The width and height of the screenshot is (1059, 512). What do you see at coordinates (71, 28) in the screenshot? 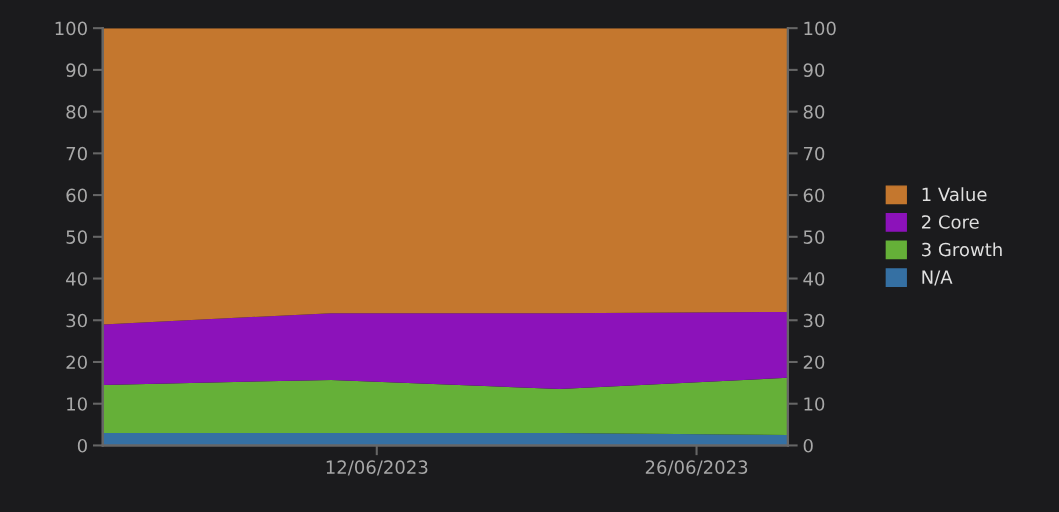
I see `y-tick-label: 100` at bounding box center [71, 28].